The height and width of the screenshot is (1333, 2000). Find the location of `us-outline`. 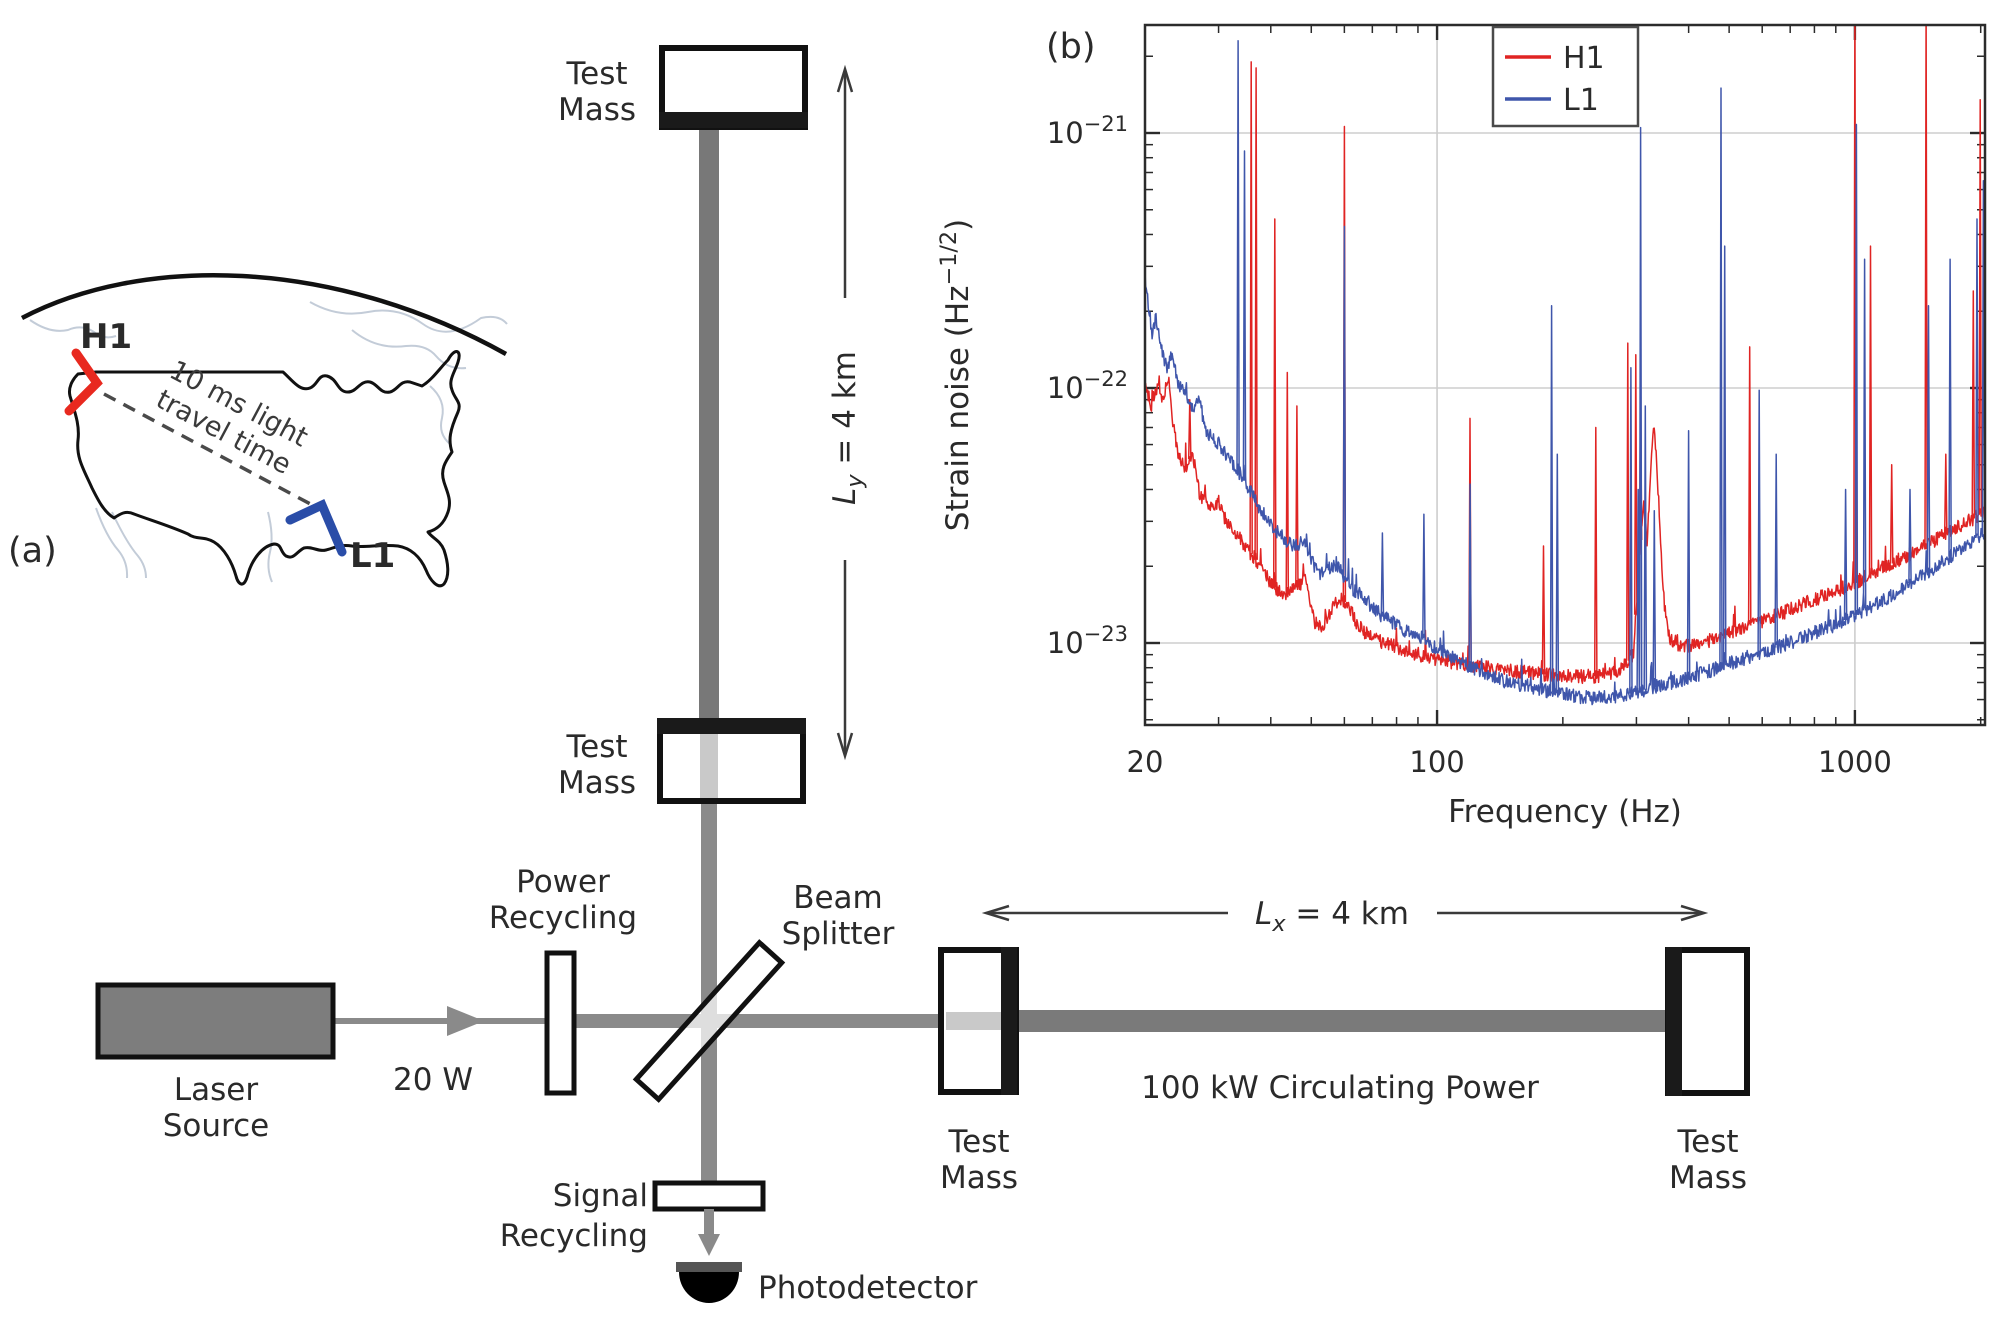

us-outline is located at coordinates (264, 469).